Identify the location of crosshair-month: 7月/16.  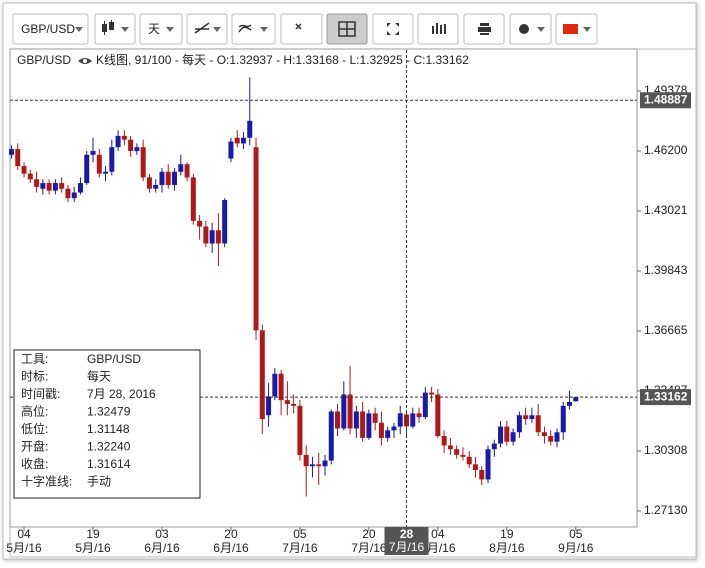
(407, 547).